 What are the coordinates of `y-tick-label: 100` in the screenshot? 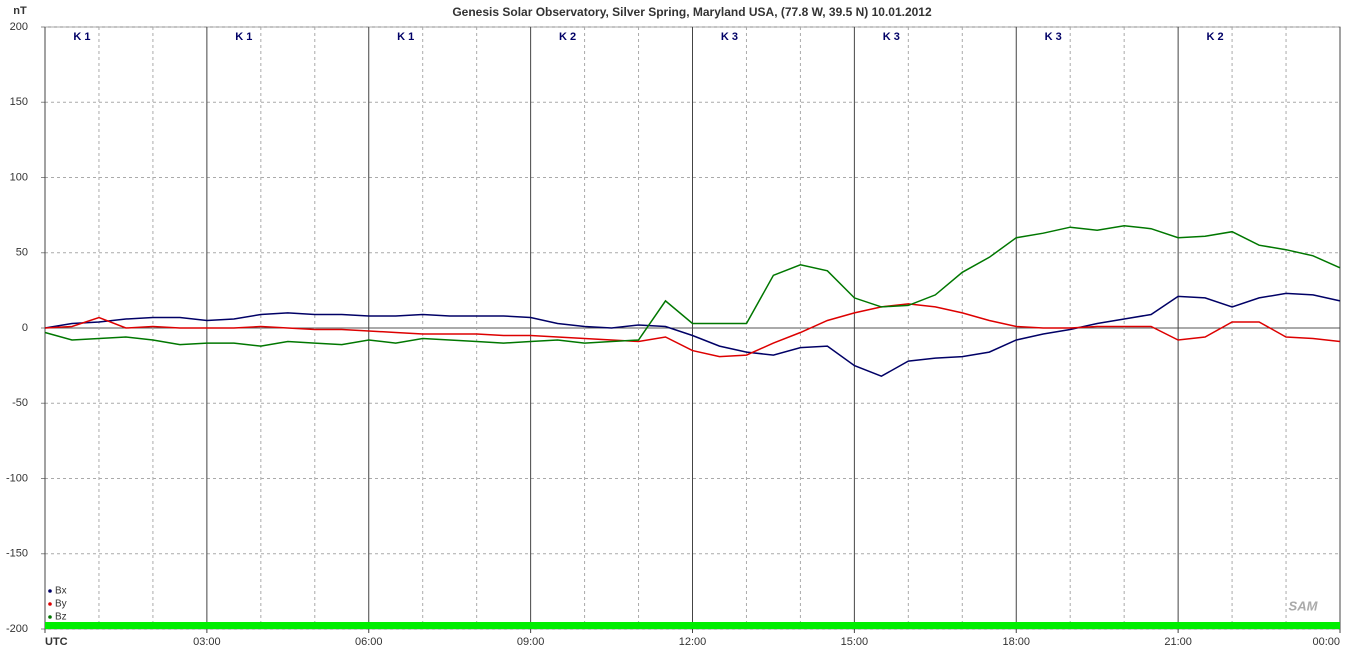 It's located at (19, 177).